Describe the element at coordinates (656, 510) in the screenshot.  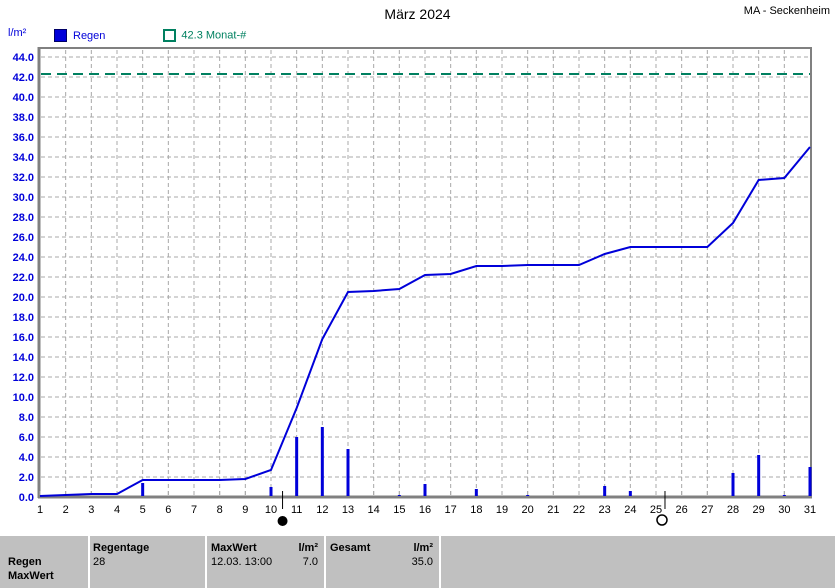
I see `x-tick-label: 25` at that location.